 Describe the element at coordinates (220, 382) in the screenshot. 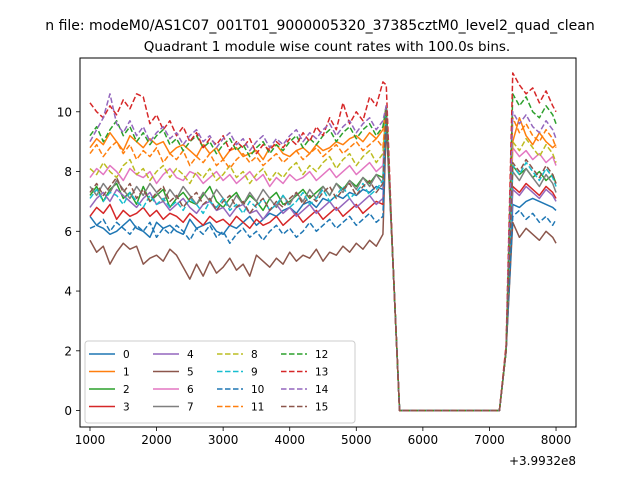

I see `legend-box` at that location.